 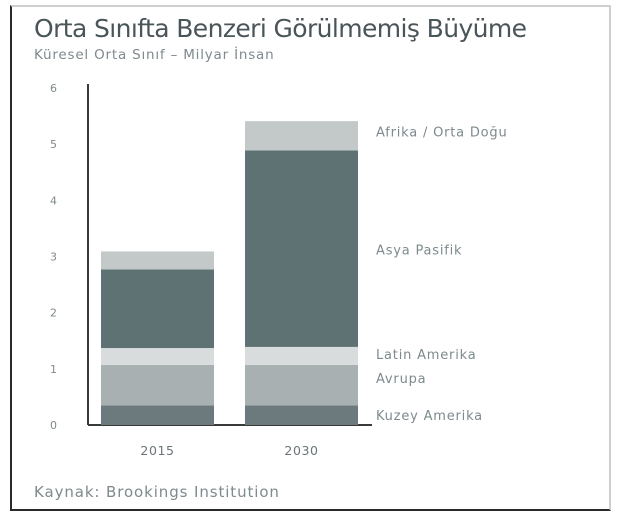 I want to click on series-label: Latin Amerika, so click(x=426, y=355).